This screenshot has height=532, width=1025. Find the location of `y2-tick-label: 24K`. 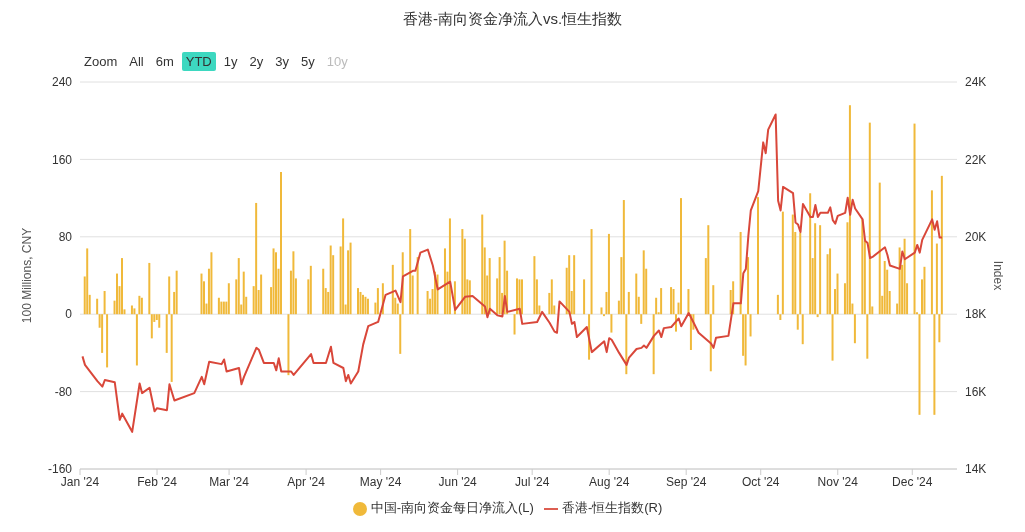

y2-tick-label: 24K is located at coordinates (976, 82).